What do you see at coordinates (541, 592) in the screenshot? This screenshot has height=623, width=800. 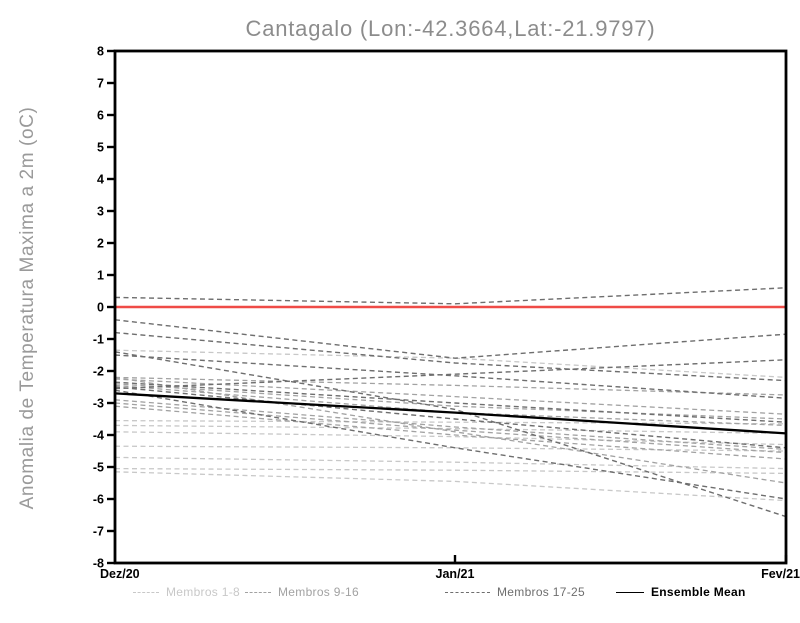 I see `legend-label: Membros 17-25` at bounding box center [541, 592].